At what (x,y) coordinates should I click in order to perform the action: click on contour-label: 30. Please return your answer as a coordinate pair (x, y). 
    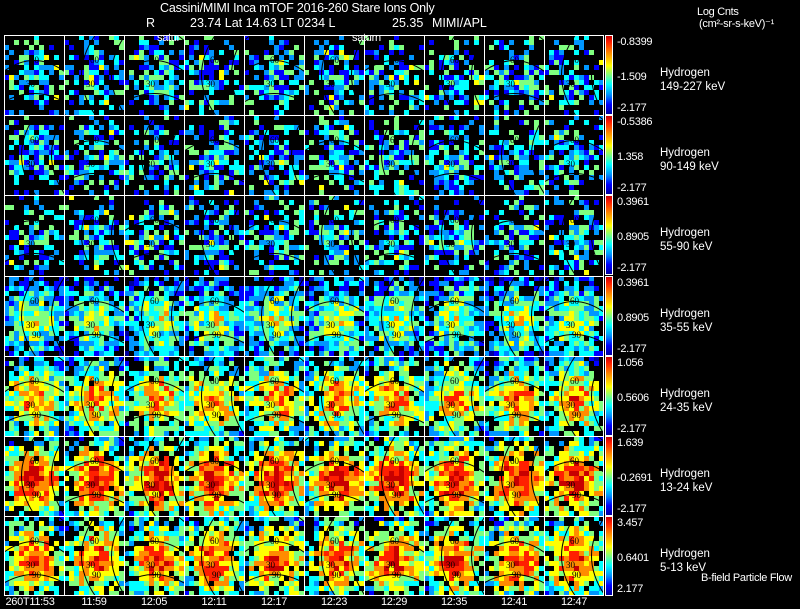
    Looking at the image, I should click on (391, 325).